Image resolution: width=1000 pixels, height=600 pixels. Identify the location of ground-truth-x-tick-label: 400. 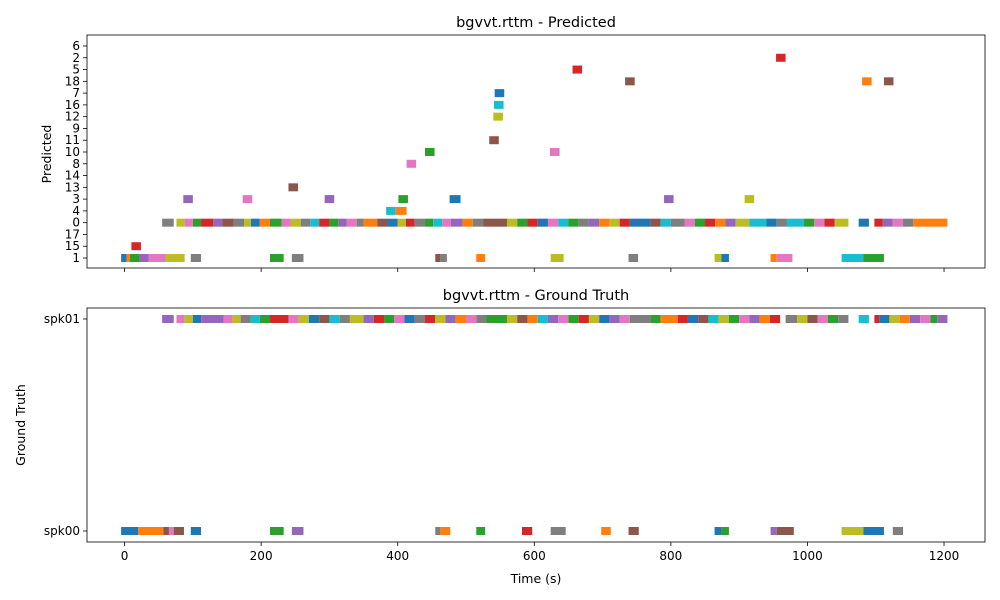
(397, 556).